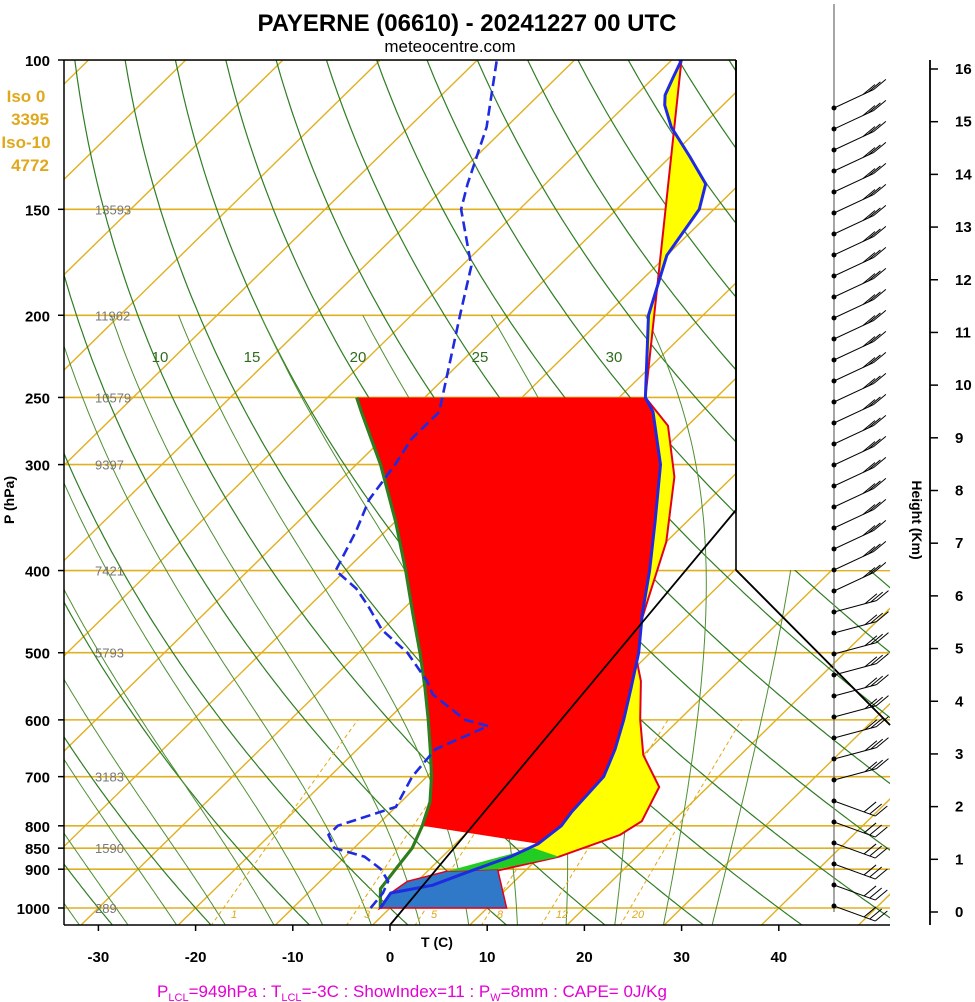 The height and width of the screenshot is (1002, 975). Describe the element at coordinates (234, 915) in the screenshot. I see `mixing-ratio-label: 1` at that location.